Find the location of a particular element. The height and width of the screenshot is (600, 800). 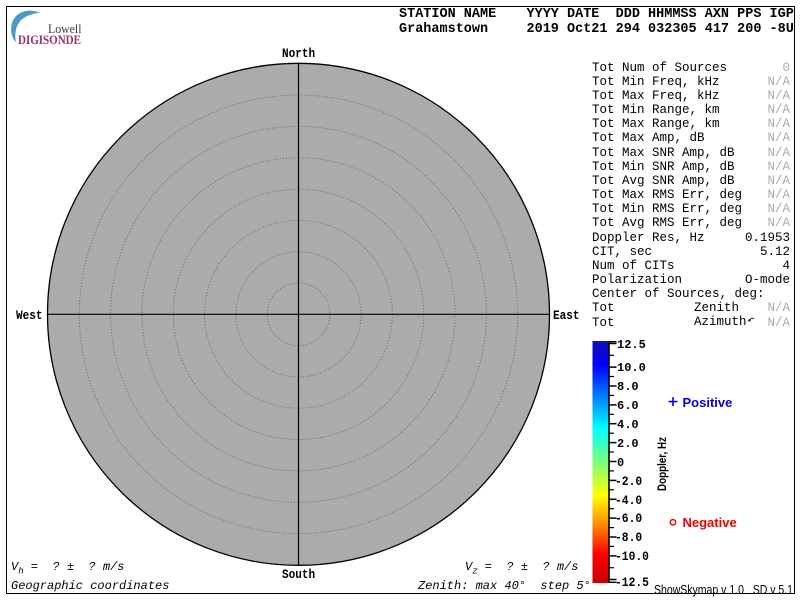

svg-text: ShowSkymap v 1.0 SD v 5.1 is located at coordinates (723, 590).